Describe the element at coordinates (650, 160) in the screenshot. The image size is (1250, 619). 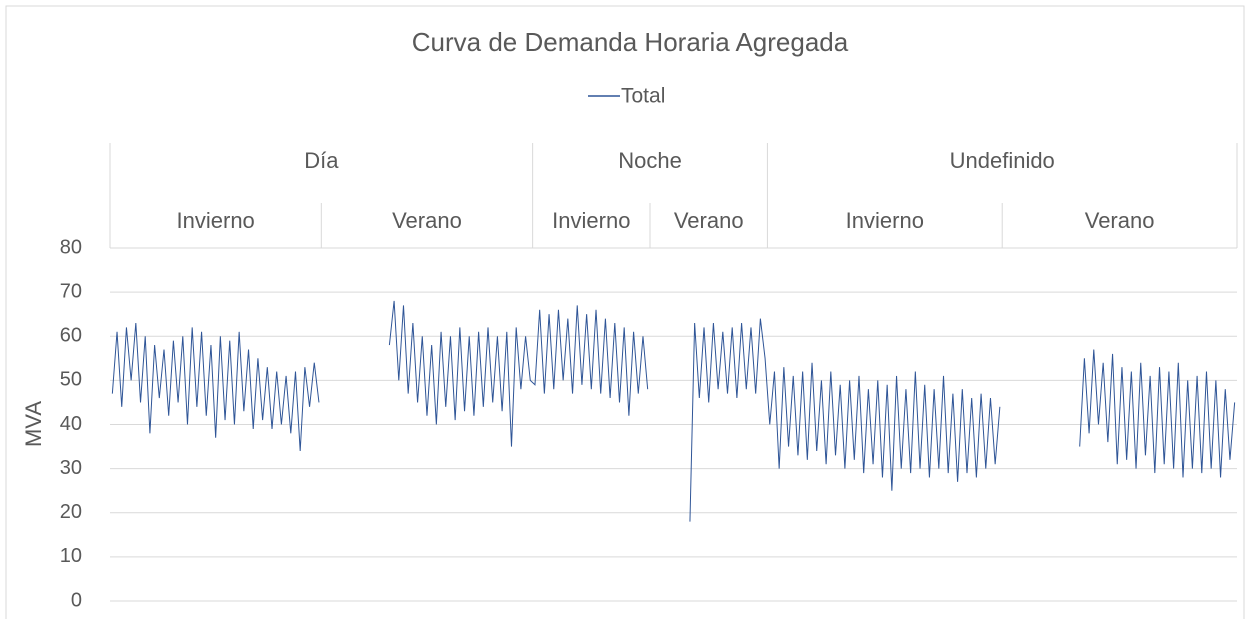
I see `category-group-label: Noche` at that location.